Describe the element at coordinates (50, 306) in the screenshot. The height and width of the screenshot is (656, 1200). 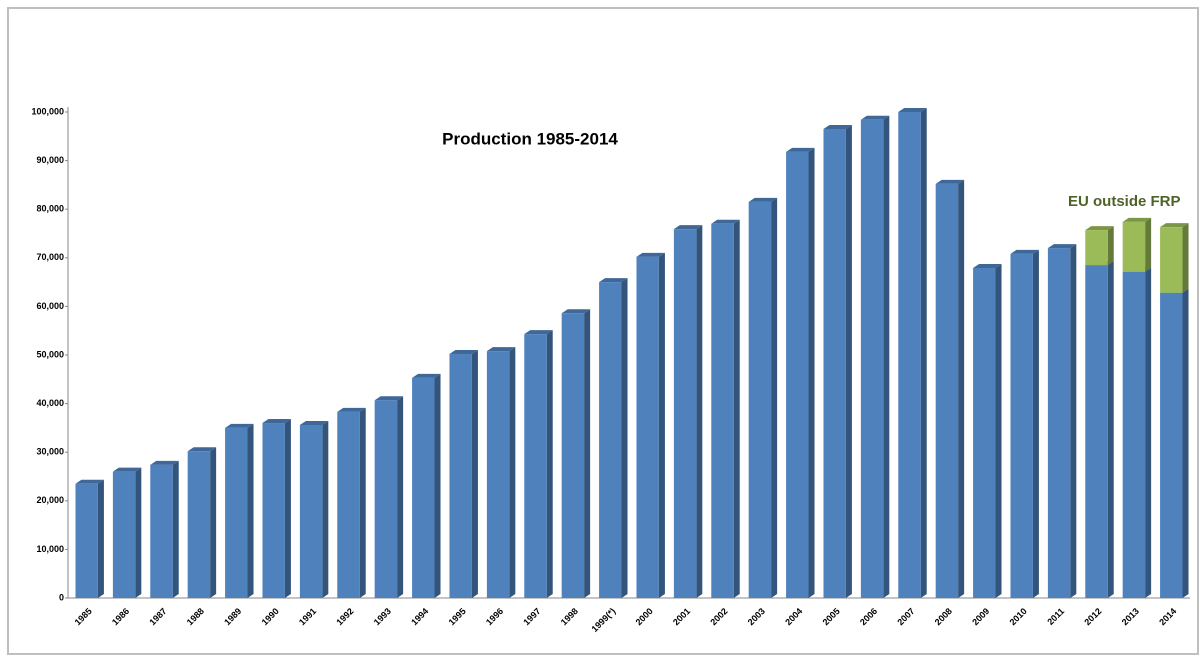
I see `y-tick-label: 60,000` at that location.